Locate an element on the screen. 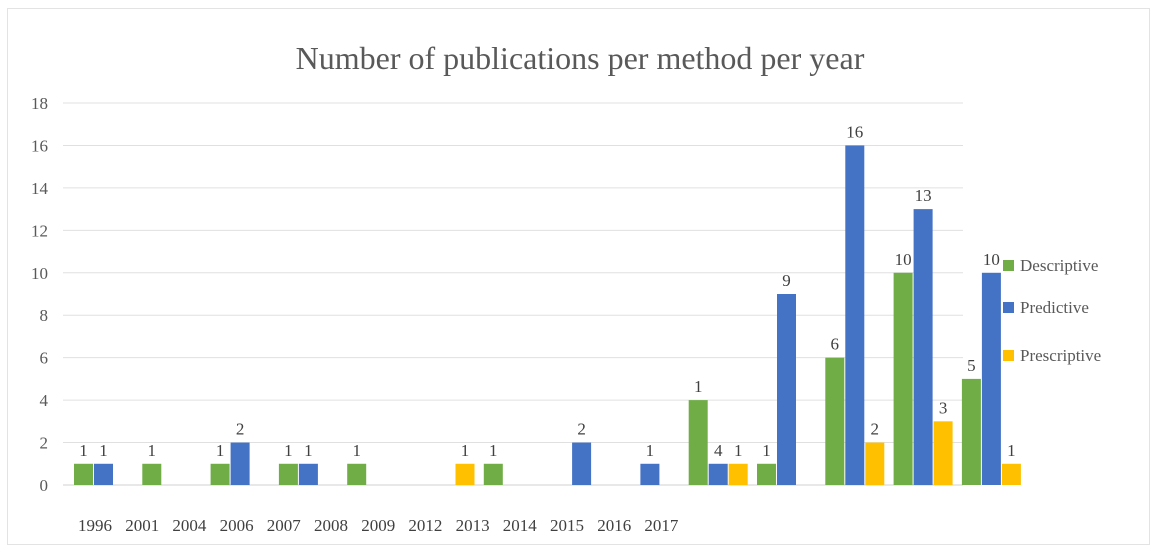 The image size is (1157, 552). data-label: 5 is located at coordinates (971, 365).